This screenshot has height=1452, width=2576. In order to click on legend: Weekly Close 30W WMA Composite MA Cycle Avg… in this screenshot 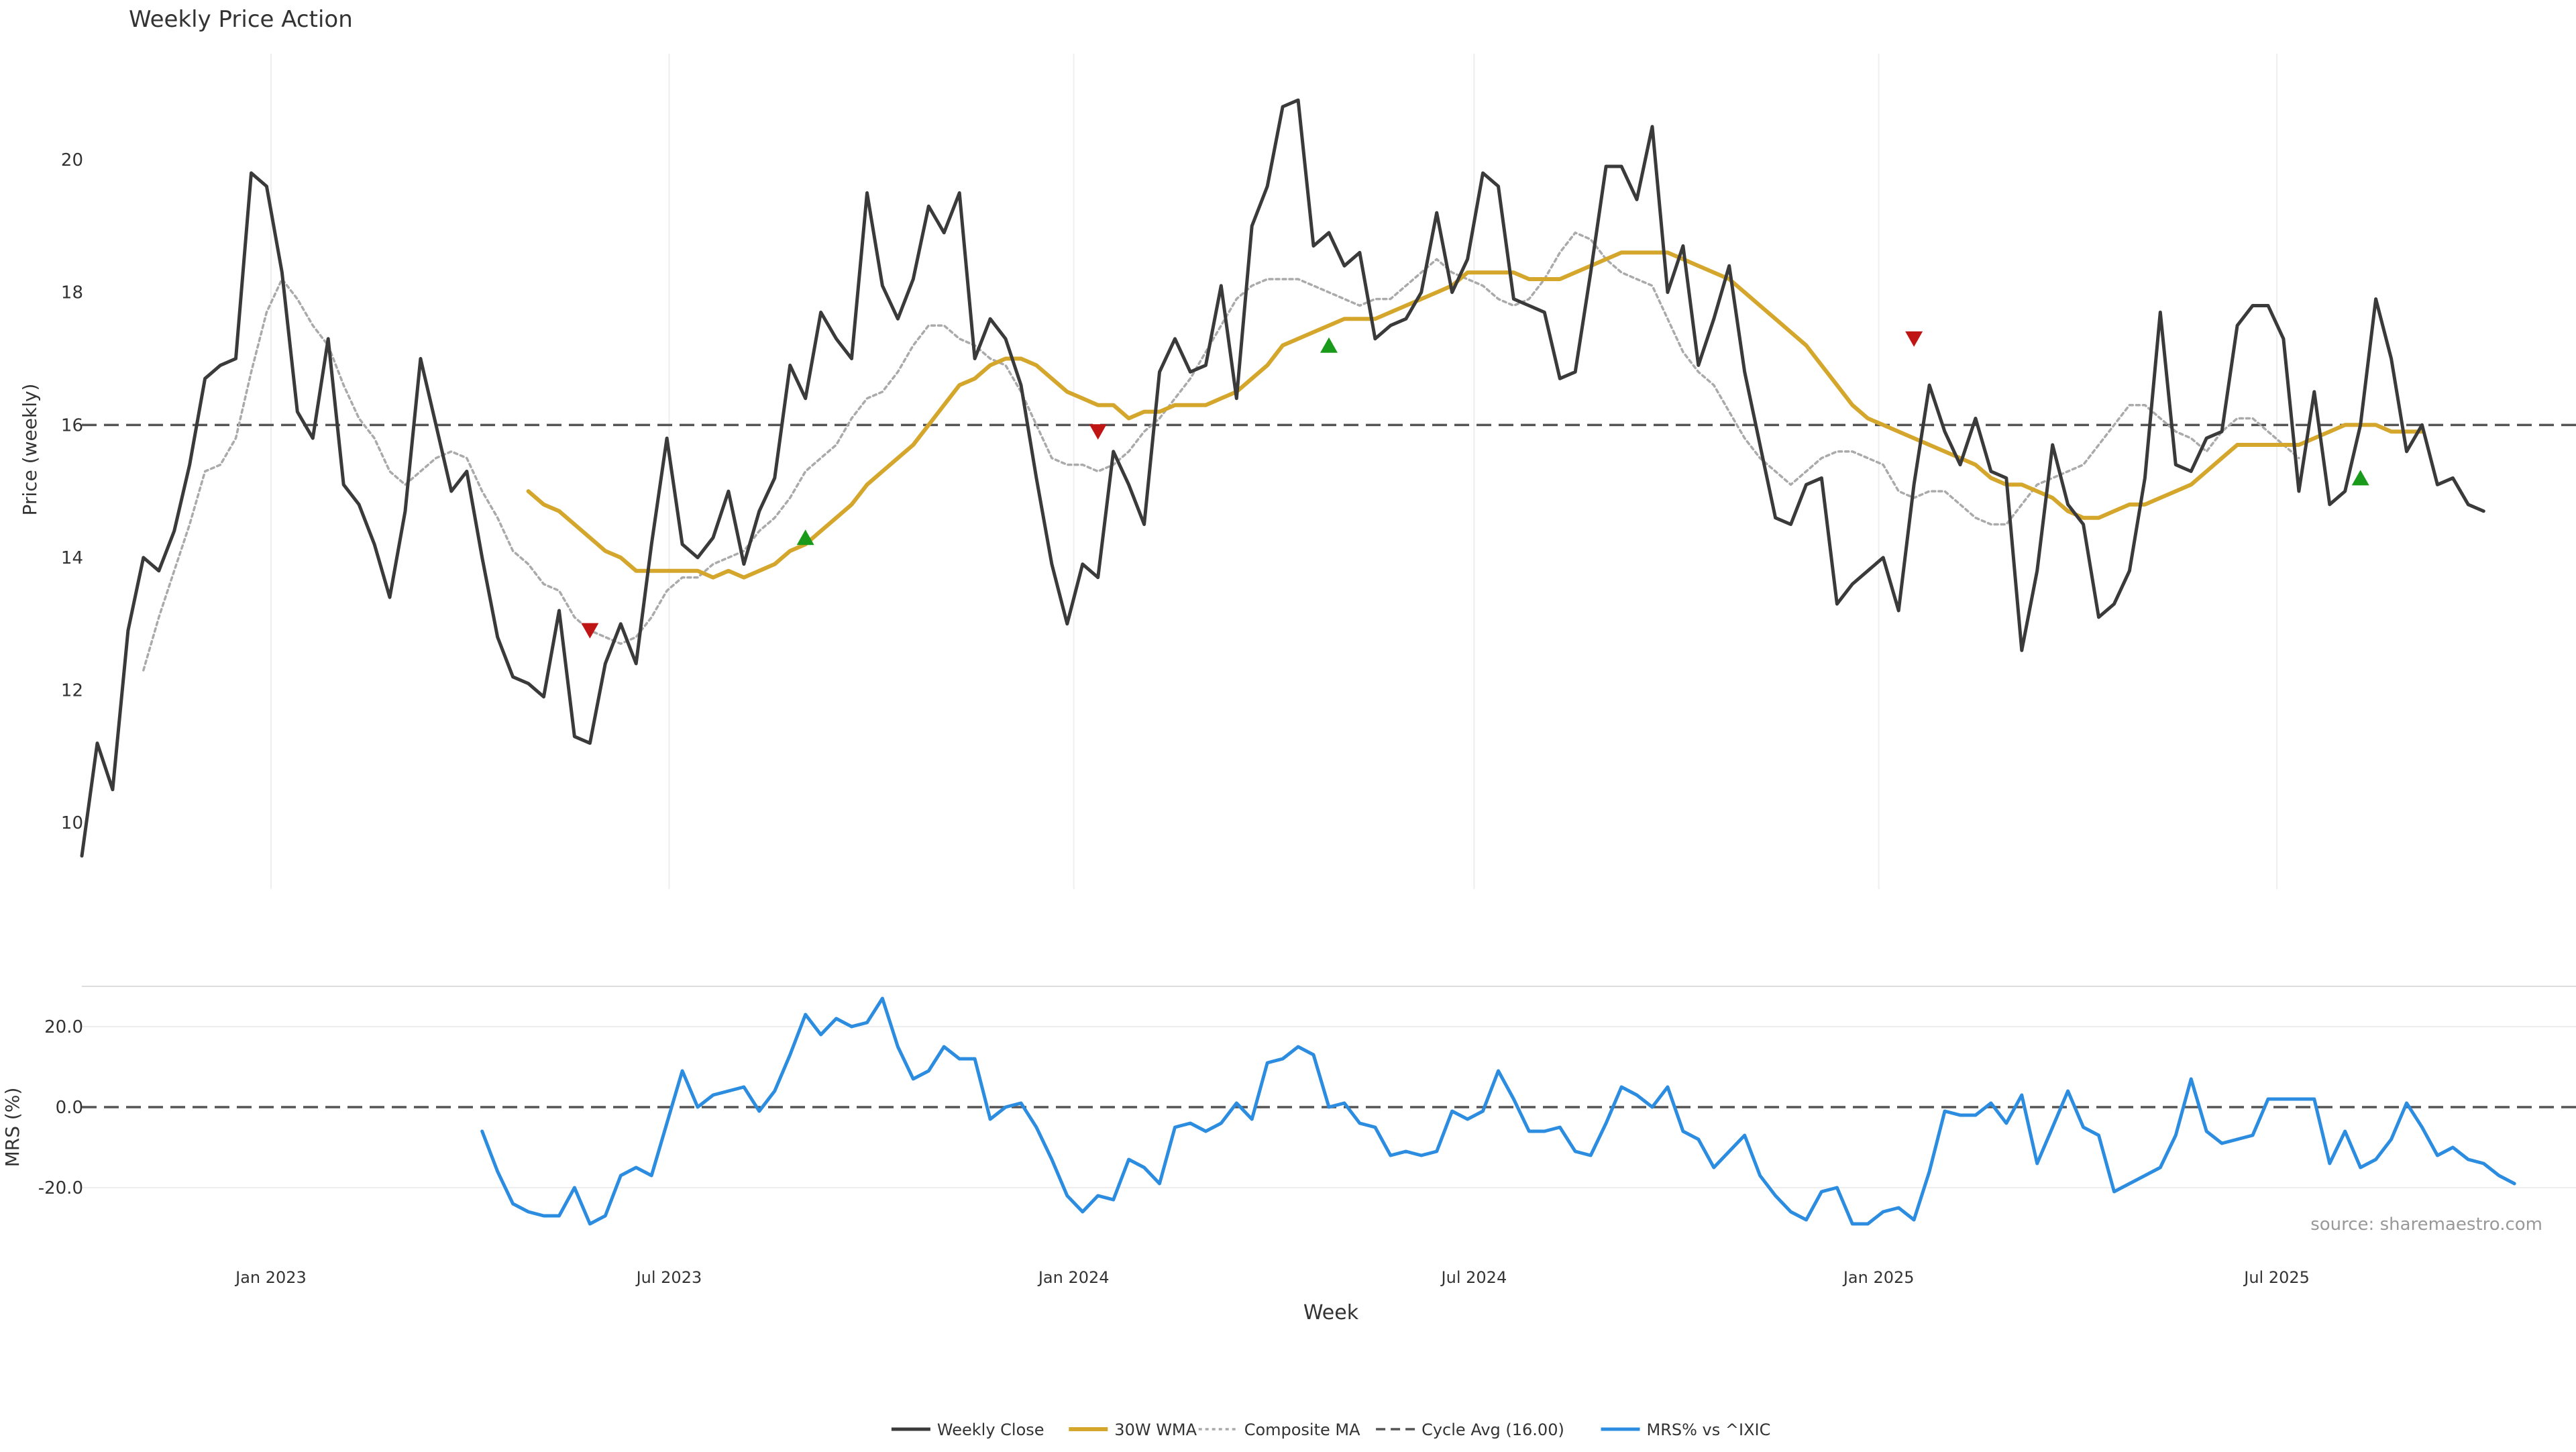, I will do `click(1331, 1430)`.